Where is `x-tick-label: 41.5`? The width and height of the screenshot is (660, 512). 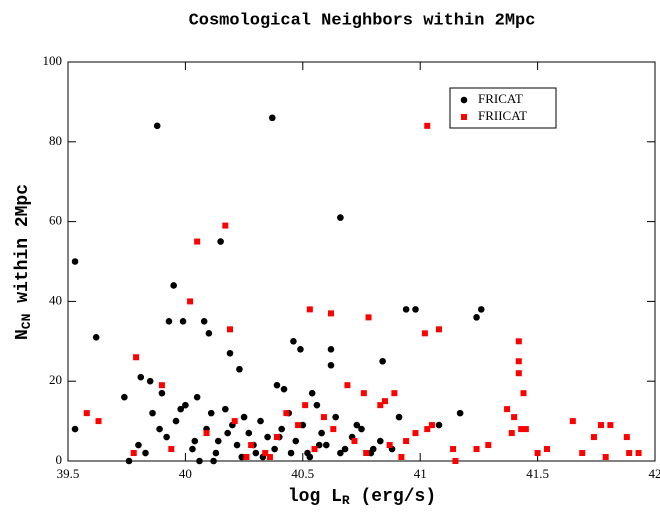 x-tick-label: 41.5 is located at coordinates (537, 473).